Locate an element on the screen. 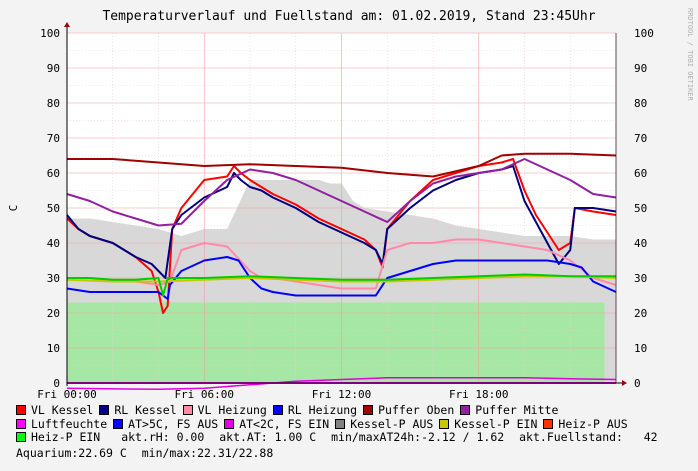  legend-item: Puffer Oben is located at coordinates (409, 410).